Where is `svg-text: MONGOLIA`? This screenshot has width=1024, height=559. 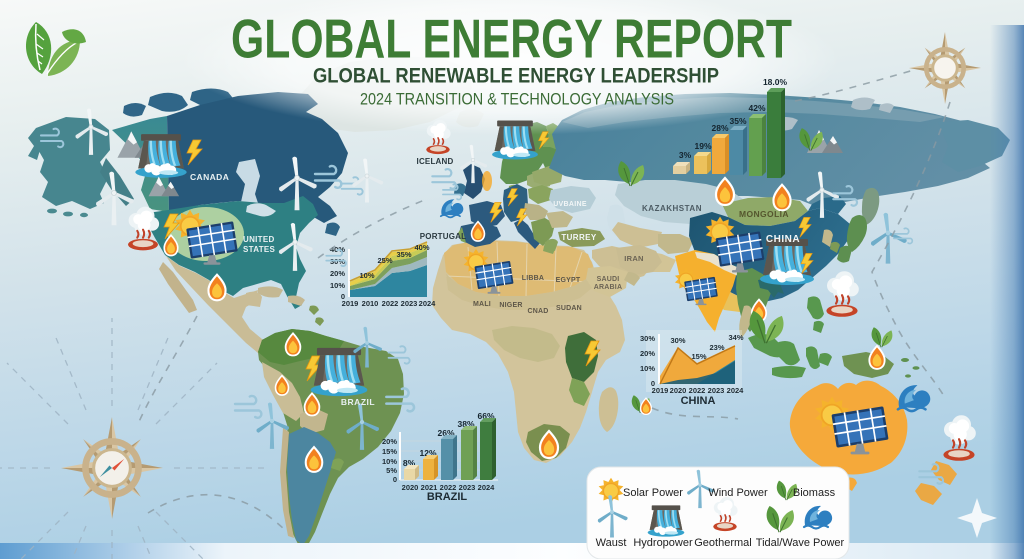 svg-text: MONGOLIA is located at coordinates (764, 214).